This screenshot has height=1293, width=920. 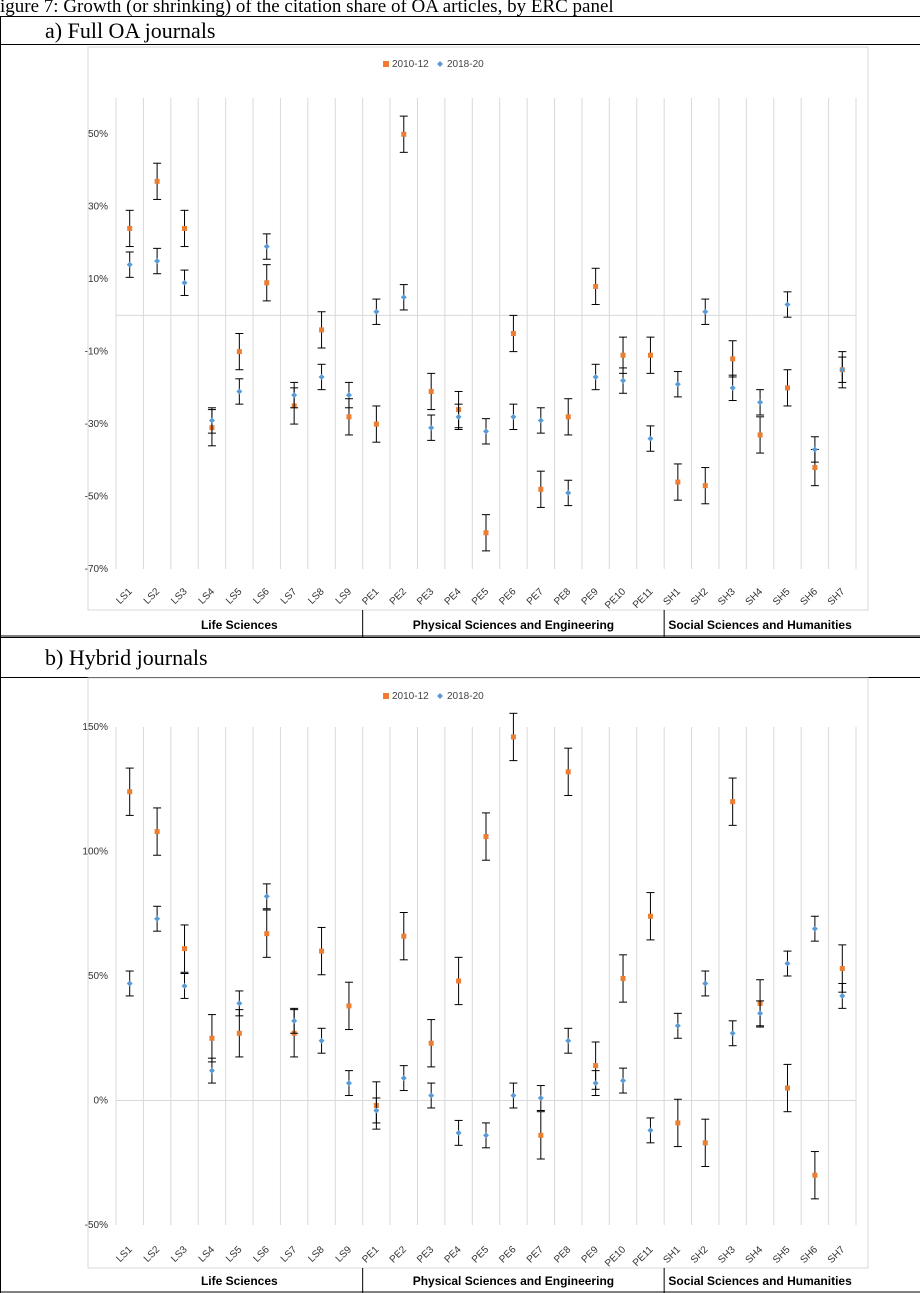 What do you see at coordinates (433, 64) in the screenshot?
I see `legend: 2010-12 2018-20` at bounding box center [433, 64].